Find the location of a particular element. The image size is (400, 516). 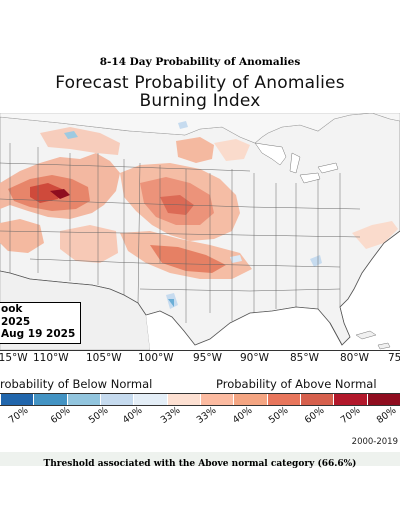

lon-label: 95°W is located at coordinates (207, 358).